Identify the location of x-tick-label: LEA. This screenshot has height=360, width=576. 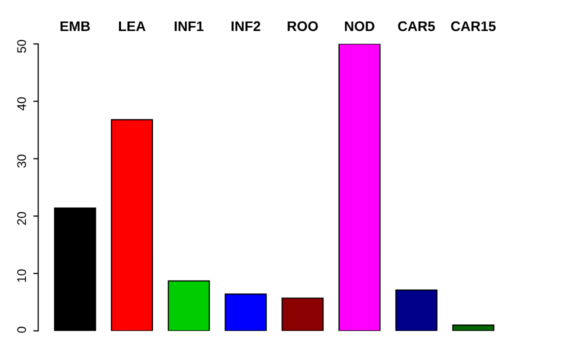
(132, 26).